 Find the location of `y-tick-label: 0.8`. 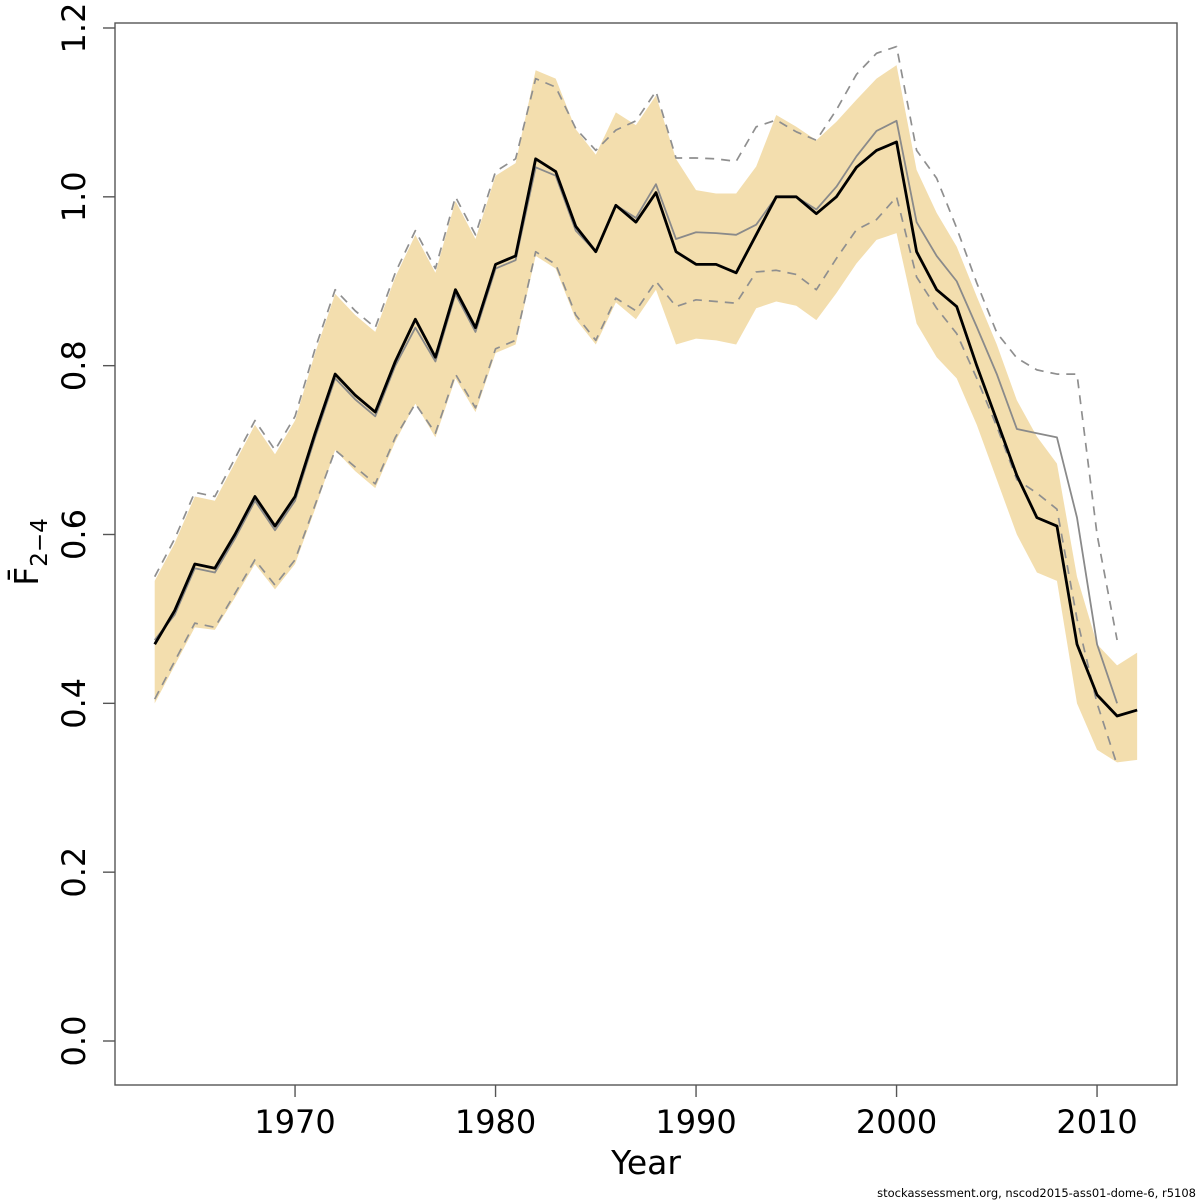

y-tick-label: 0.8 is located at coordinates (74, 365).